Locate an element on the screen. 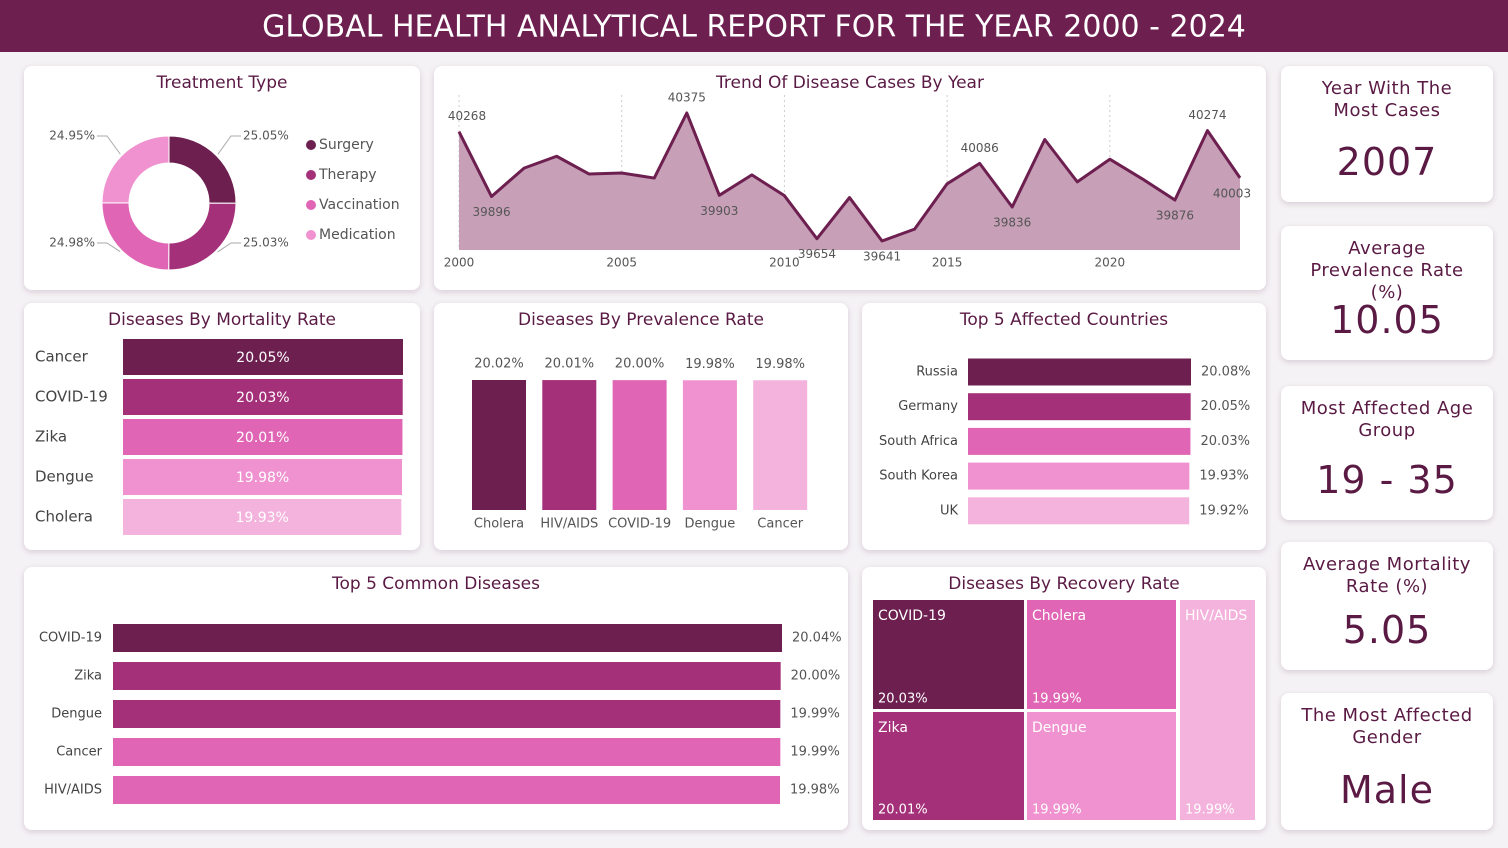 The image size is (1508, 848). legend-label: Therapy is located at coordinates (347, 175).